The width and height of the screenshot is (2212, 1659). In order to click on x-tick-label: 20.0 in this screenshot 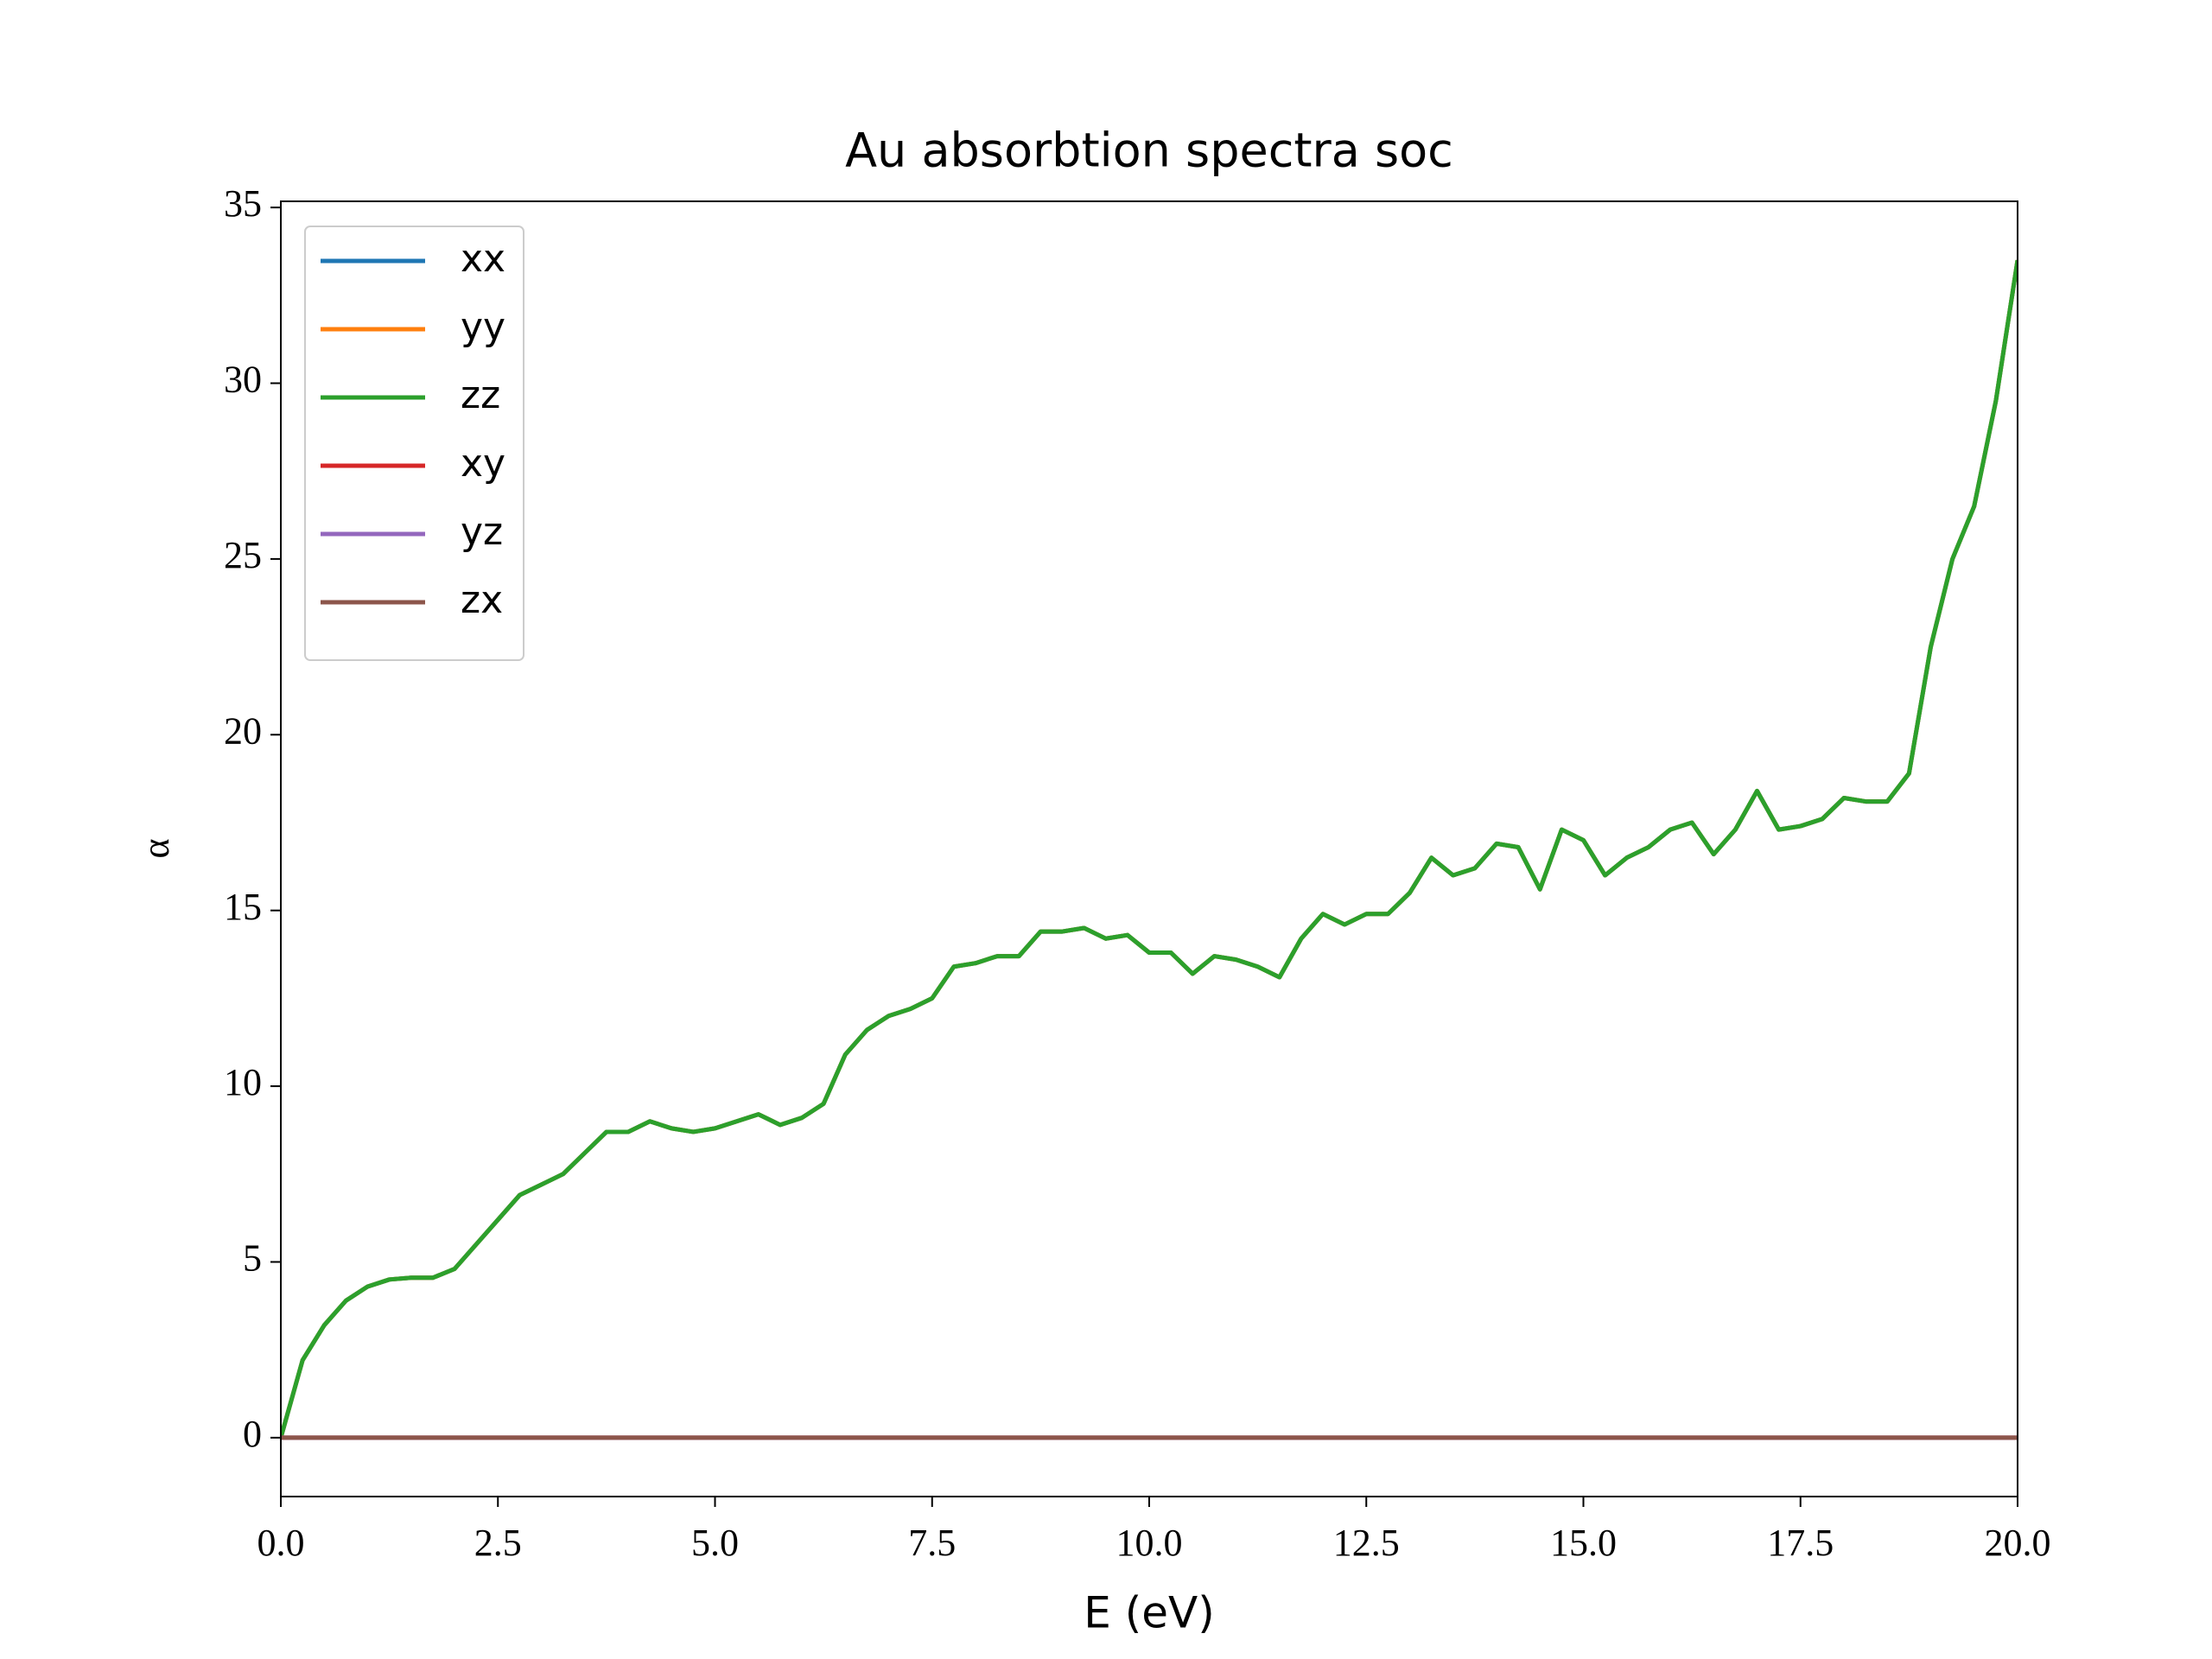, I will do `click(2018, 1543)`.